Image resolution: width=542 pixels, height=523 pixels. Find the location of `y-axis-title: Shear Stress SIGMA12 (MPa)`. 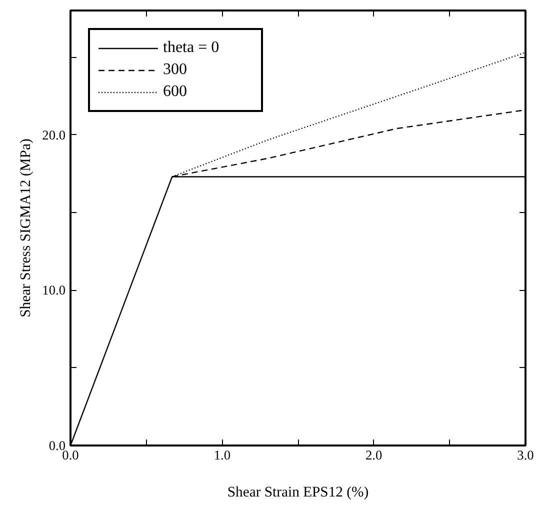

y-axis-title: Shear Stress SIGMA12 (MPa) is located at coordinates (26, 228).